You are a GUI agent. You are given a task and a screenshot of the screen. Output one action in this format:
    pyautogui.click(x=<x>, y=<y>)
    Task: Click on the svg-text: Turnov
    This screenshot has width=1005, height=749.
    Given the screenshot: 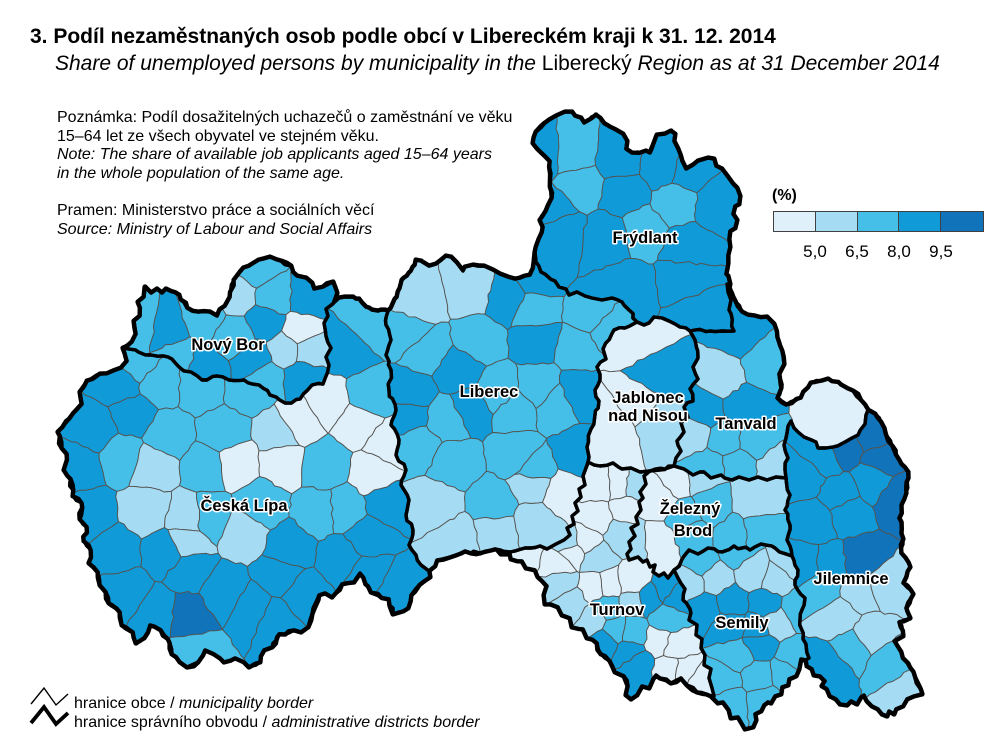 What is the action you would take?
    pyautogui.click(x=618, y=610)
    